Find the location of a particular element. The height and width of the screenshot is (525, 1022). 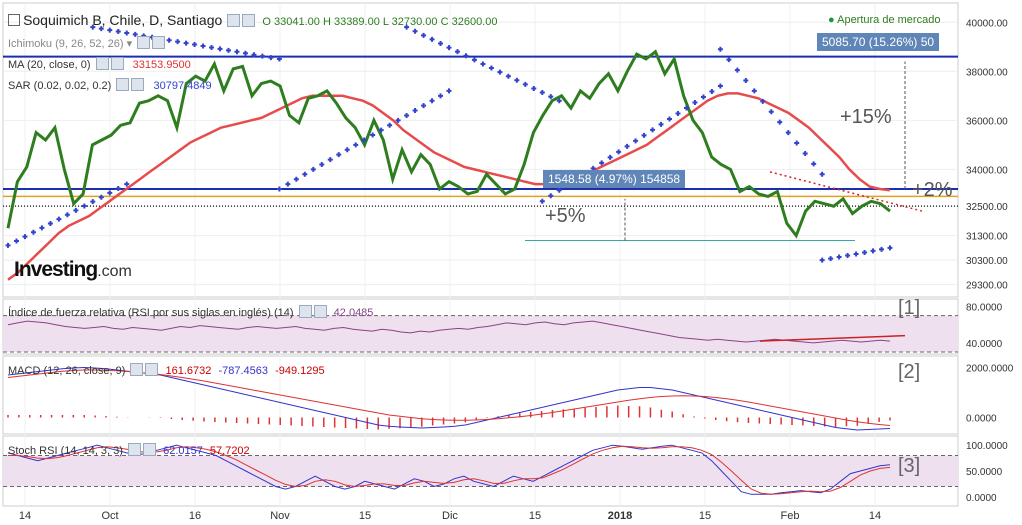

stoch-settings-icon is located at coordinates (135, 449).